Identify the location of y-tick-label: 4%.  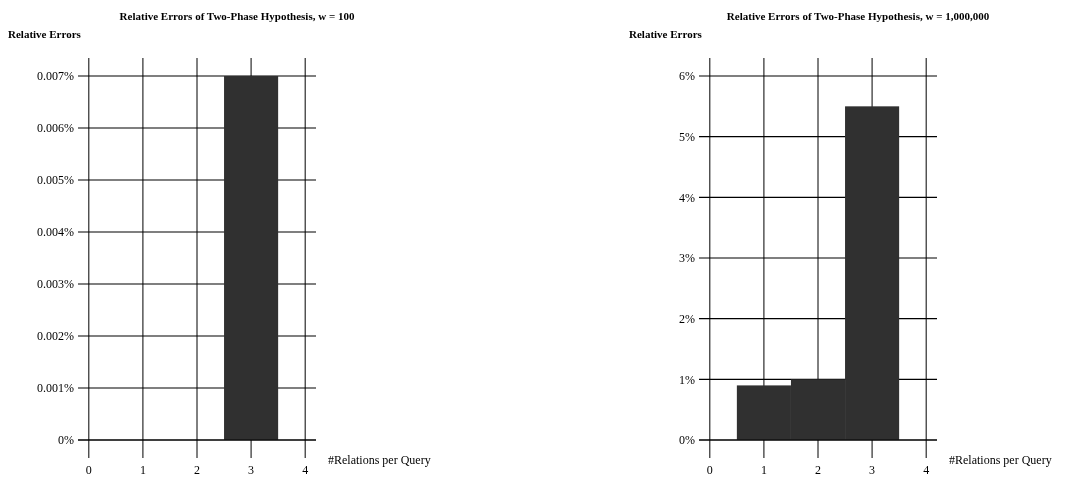
(687, 197).